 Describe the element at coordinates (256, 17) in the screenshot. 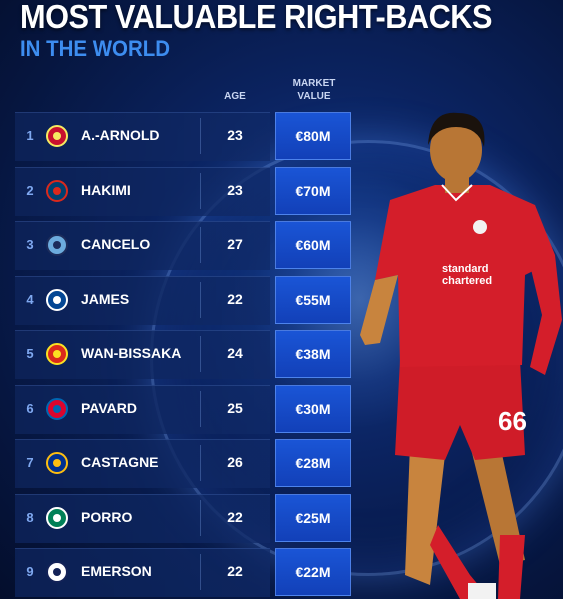

I see `page-title: MOST VALUABLE RIGHT-BACKS` at that location.